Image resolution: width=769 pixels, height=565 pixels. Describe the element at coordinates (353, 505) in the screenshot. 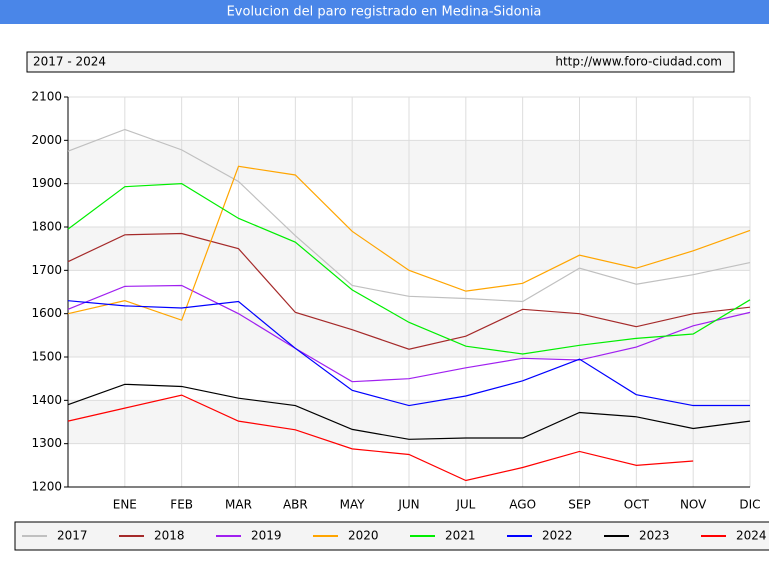

I see `x-tick-label: MAY` at that location.